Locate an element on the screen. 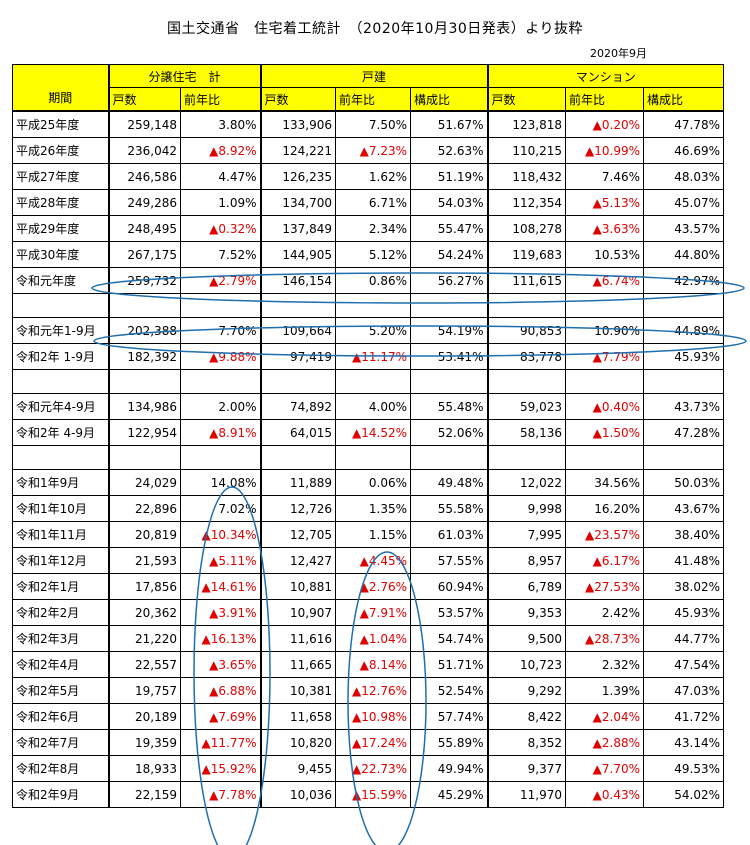 Image resolution: width=750 pixels, height=845 pixels. cell-detached-yoy: ▲17.24% is located at coordinates (373, 742).